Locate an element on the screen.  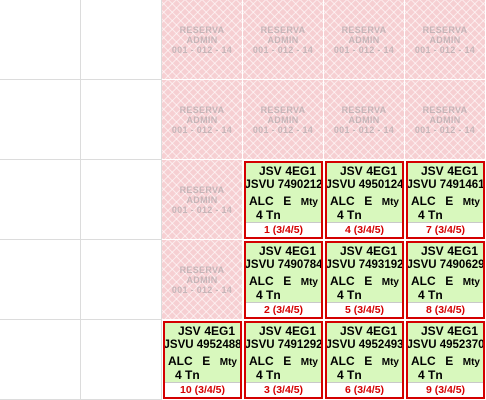
container-number-row: JSVU 4952370 is located at coordinates (445, 345).